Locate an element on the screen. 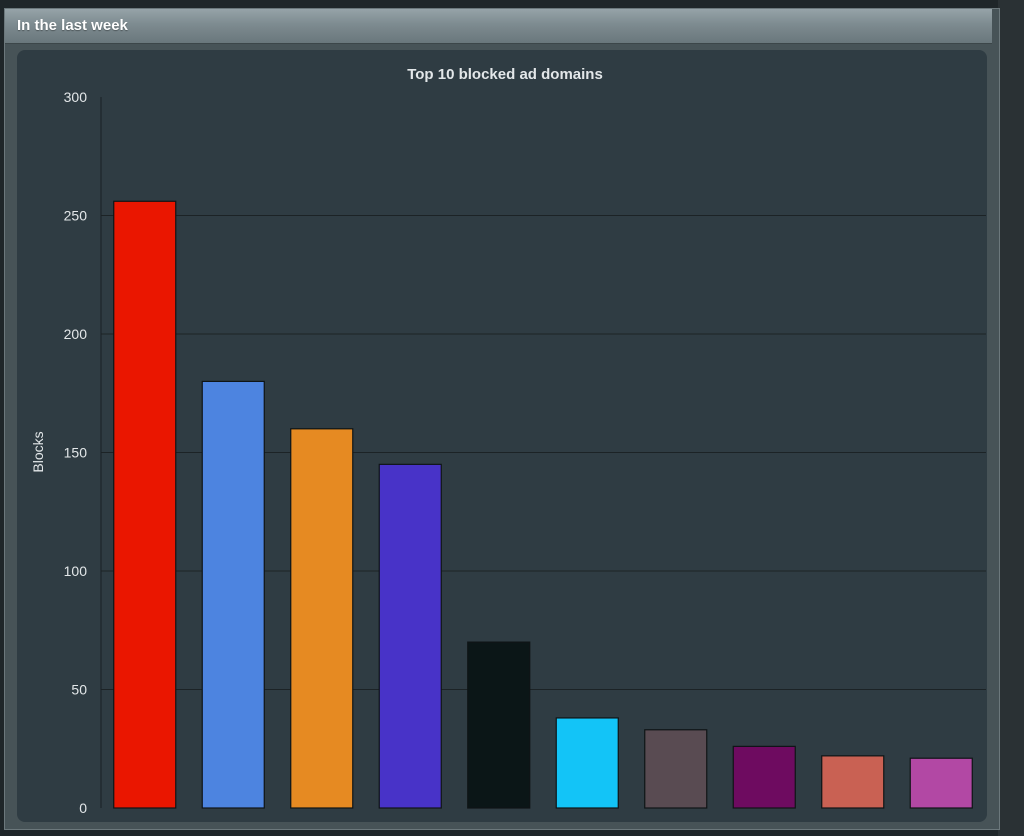 The image size is (1024, 836). chart-title: Top 10 blocked ad domains is located at coordinates (505, 74).